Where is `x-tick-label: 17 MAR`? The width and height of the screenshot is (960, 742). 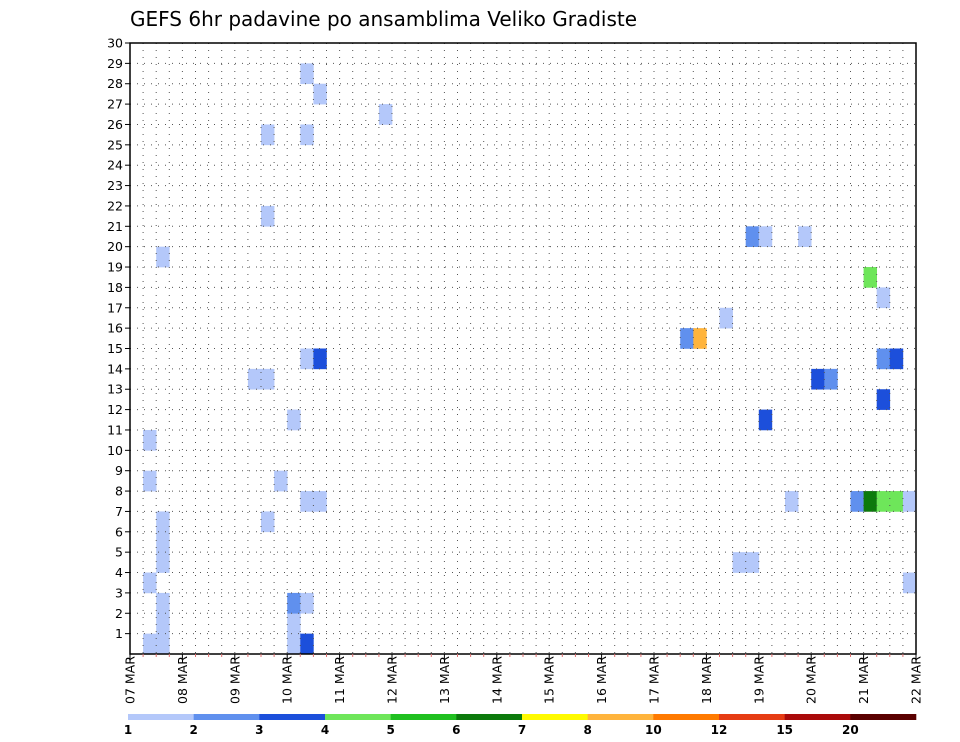 x-tick-label: 17 MAR is located at coordinates (654, 680).